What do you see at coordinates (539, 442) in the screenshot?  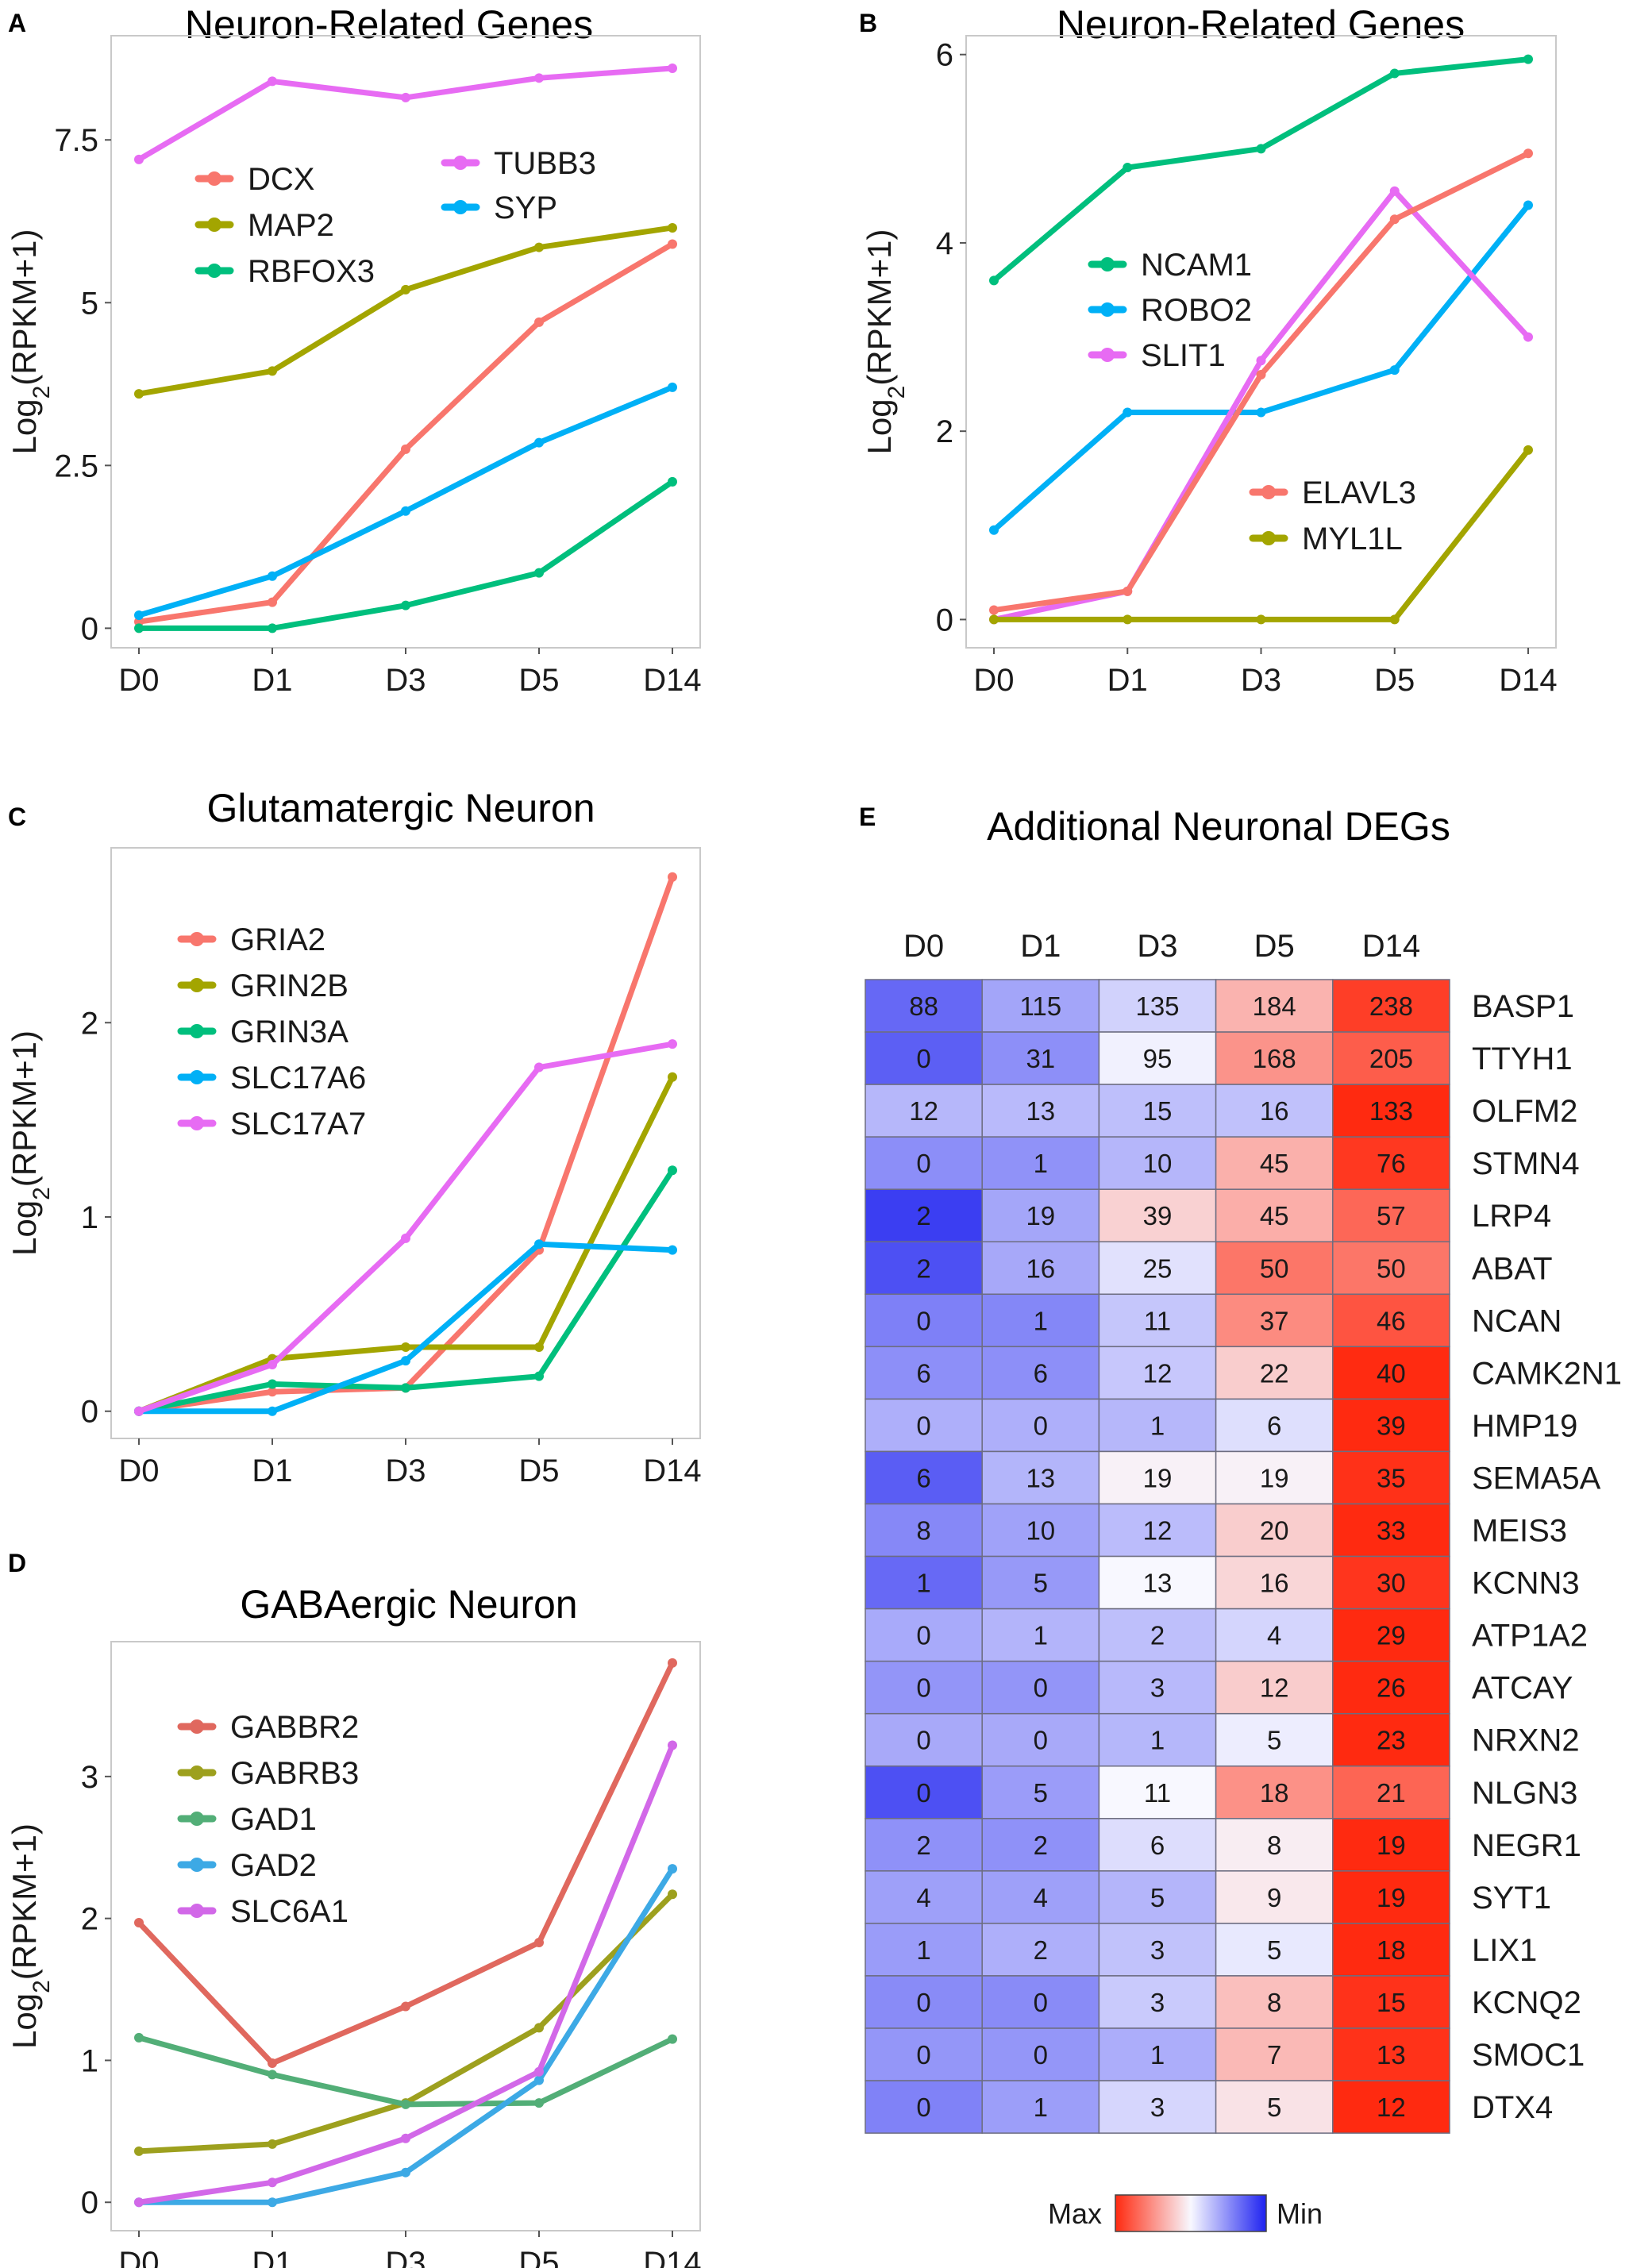 I see `data-point-syp` at bounding box center [539, 442].